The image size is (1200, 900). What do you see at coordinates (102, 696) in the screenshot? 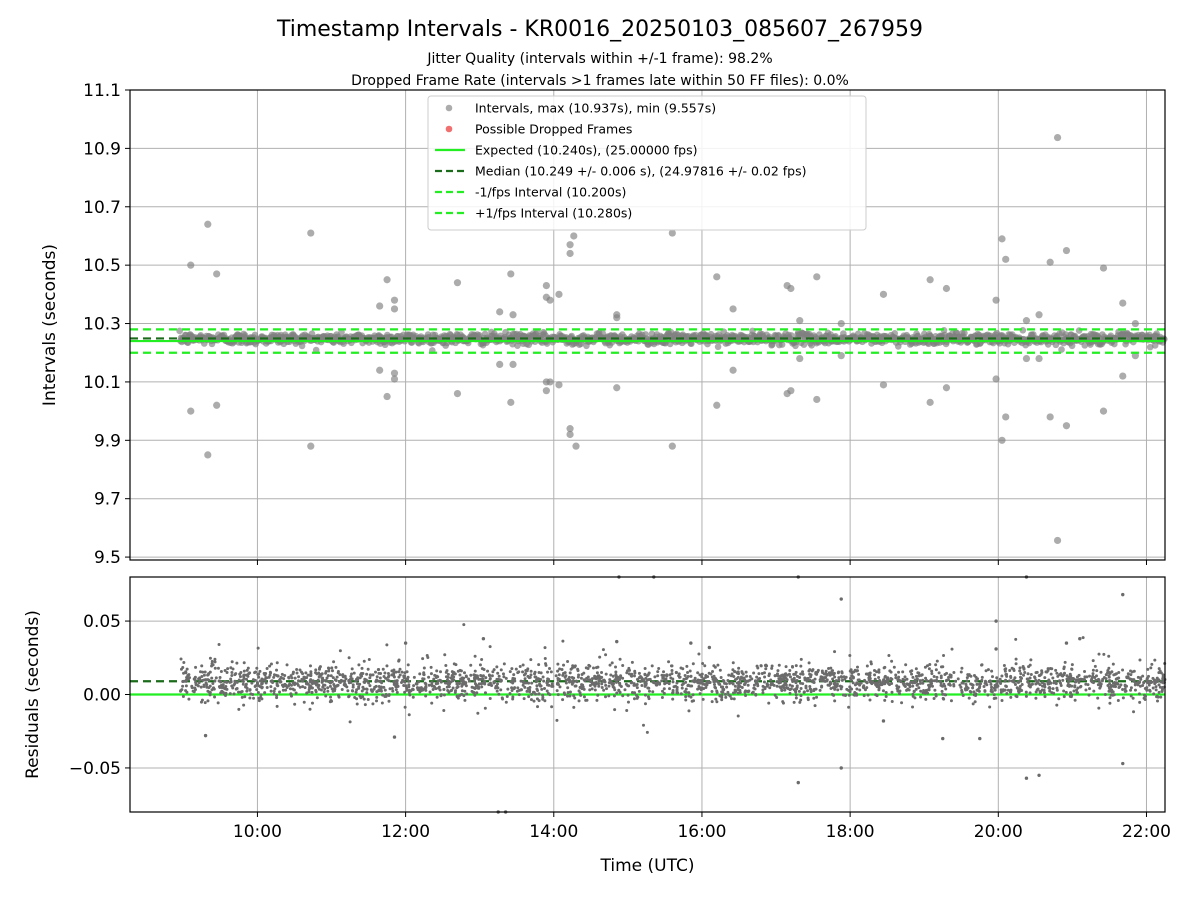
I see `y-tick-label: 0.00` at bounding box center [102, 696].